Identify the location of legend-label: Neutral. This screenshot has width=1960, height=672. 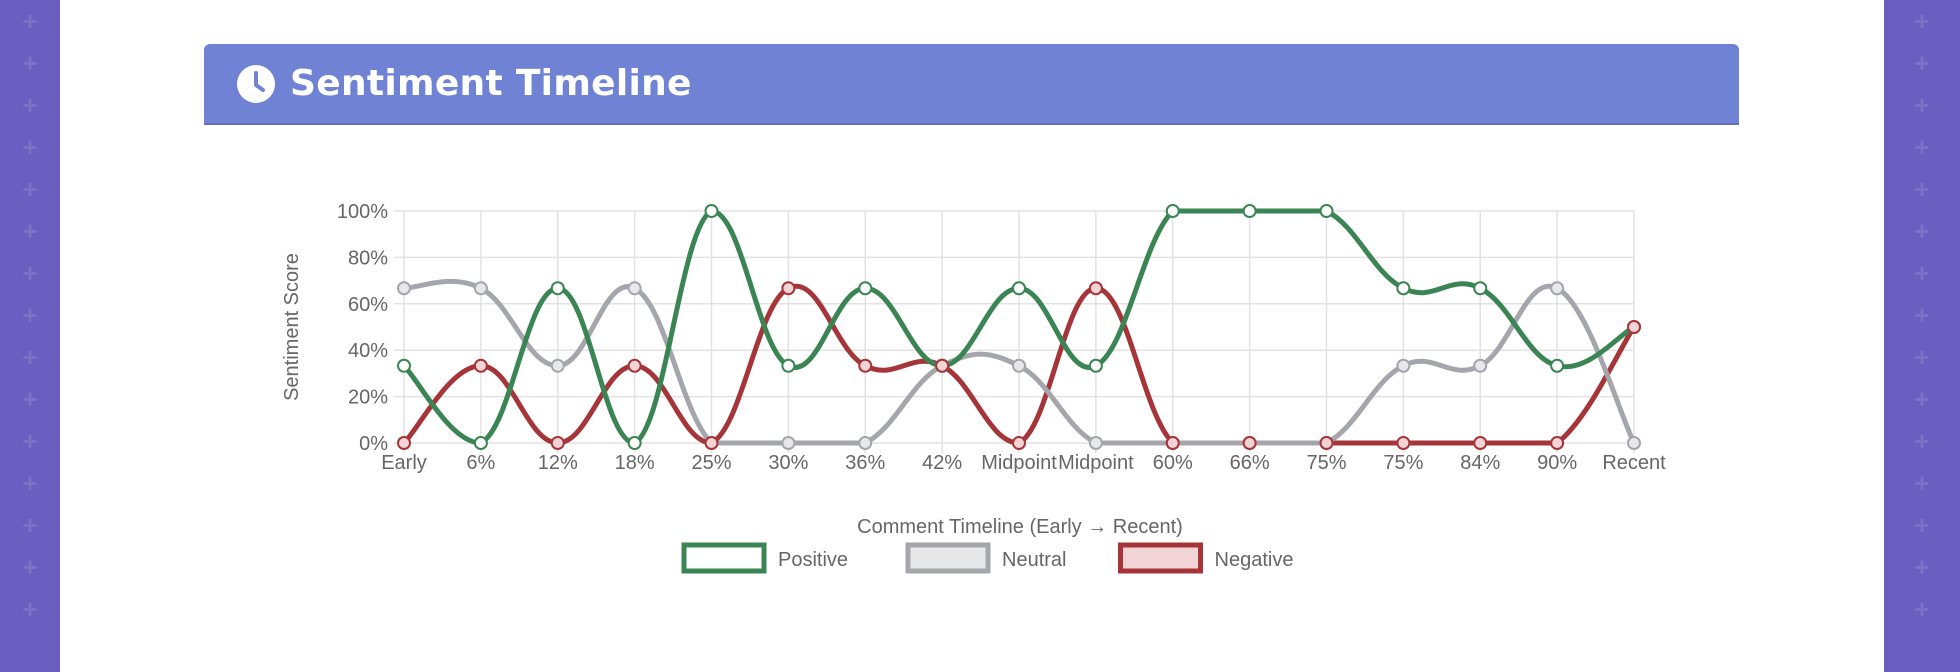
(1034, 560).